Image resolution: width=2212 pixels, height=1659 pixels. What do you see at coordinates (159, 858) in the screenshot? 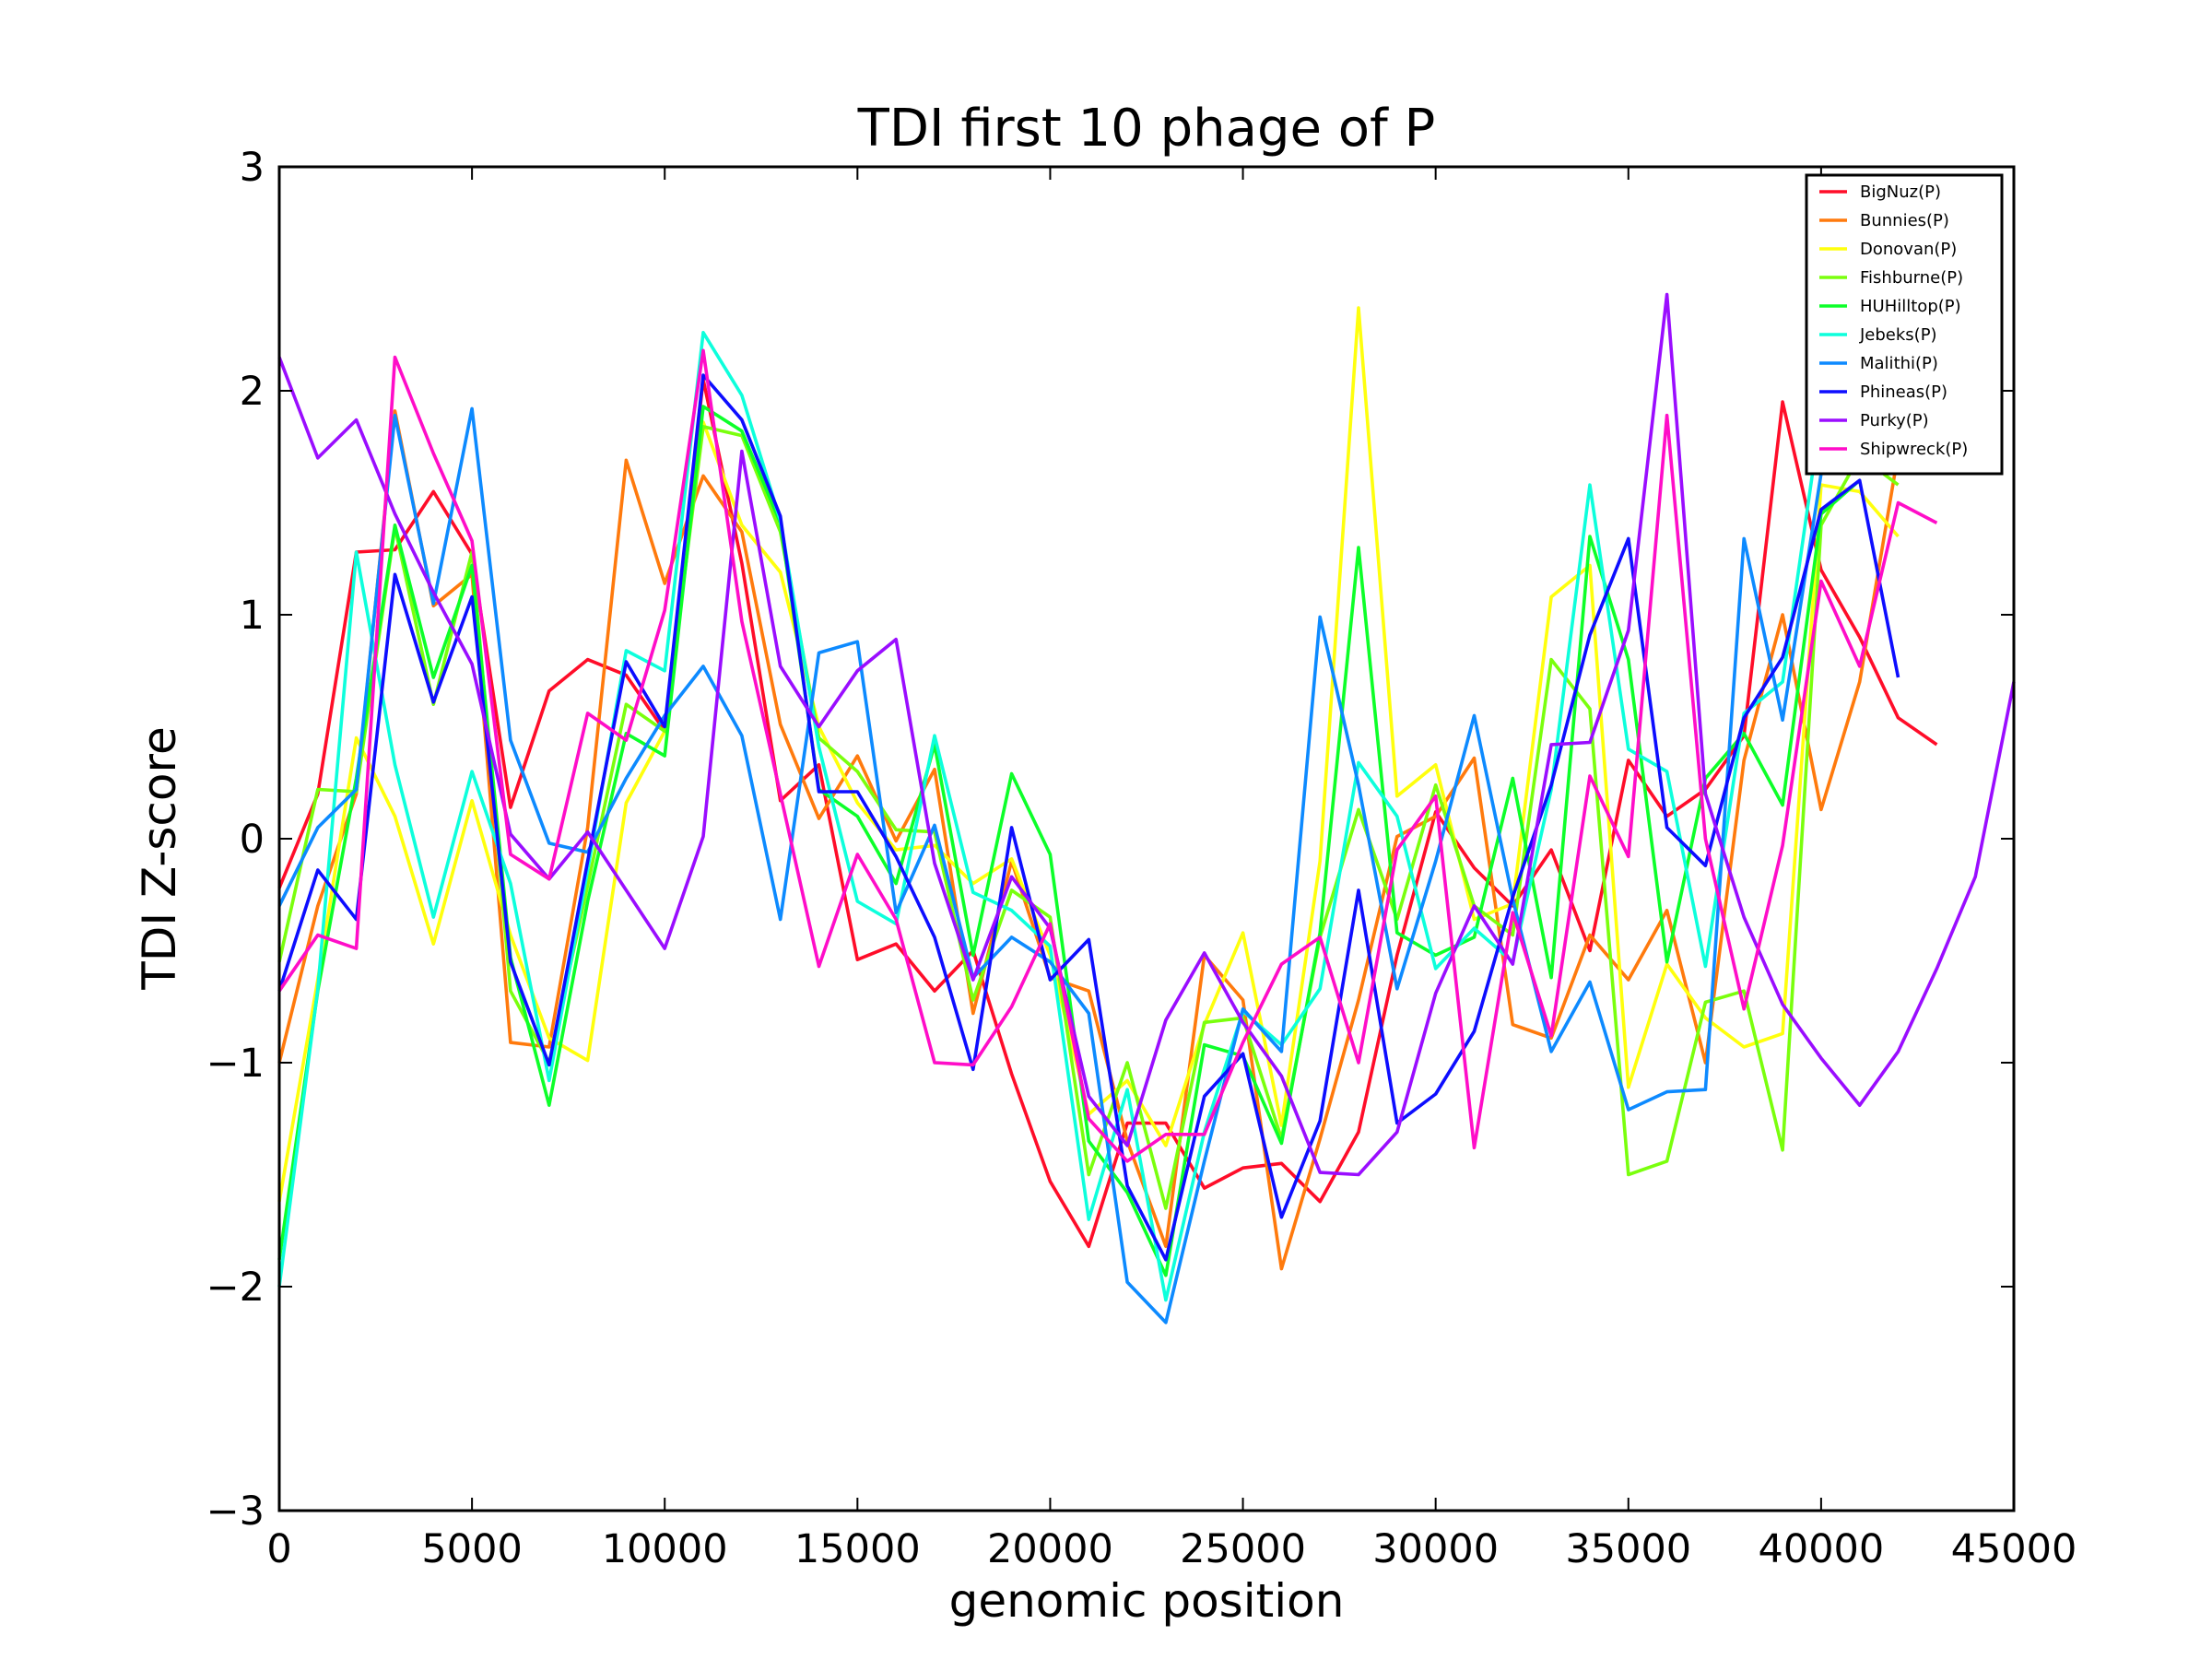
I see `y-axis-label: TDI Z-score` at bounding box center [159, 858].